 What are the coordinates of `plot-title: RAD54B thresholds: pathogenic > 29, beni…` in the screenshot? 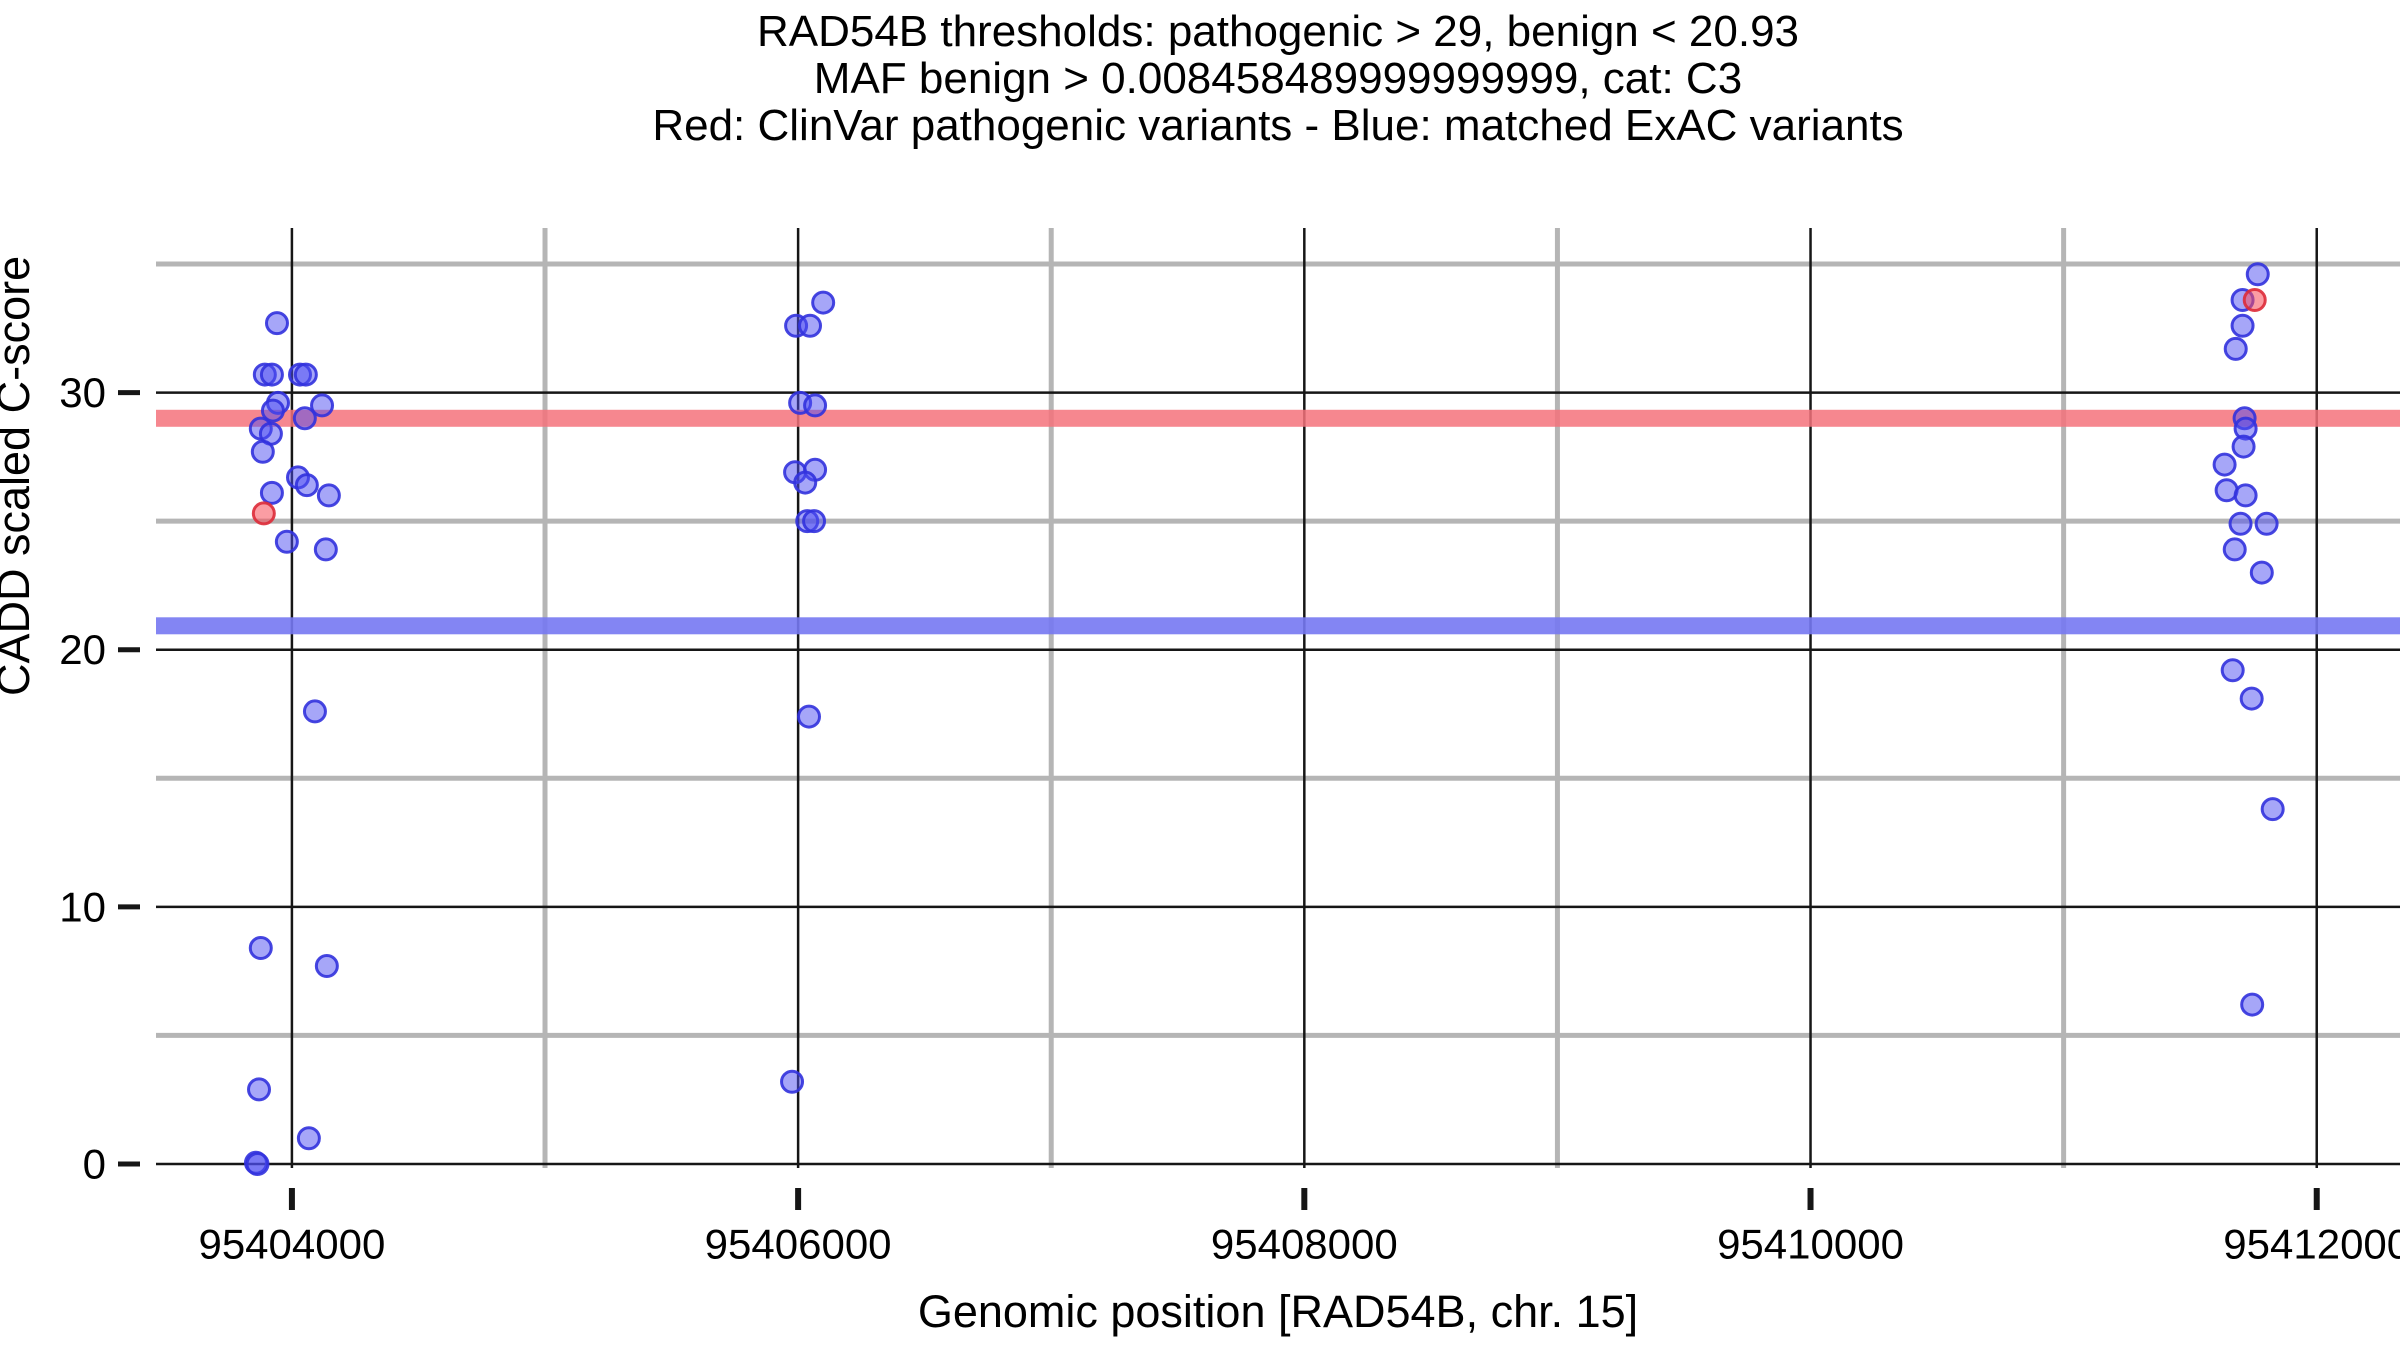 It's located at (1278, 78).